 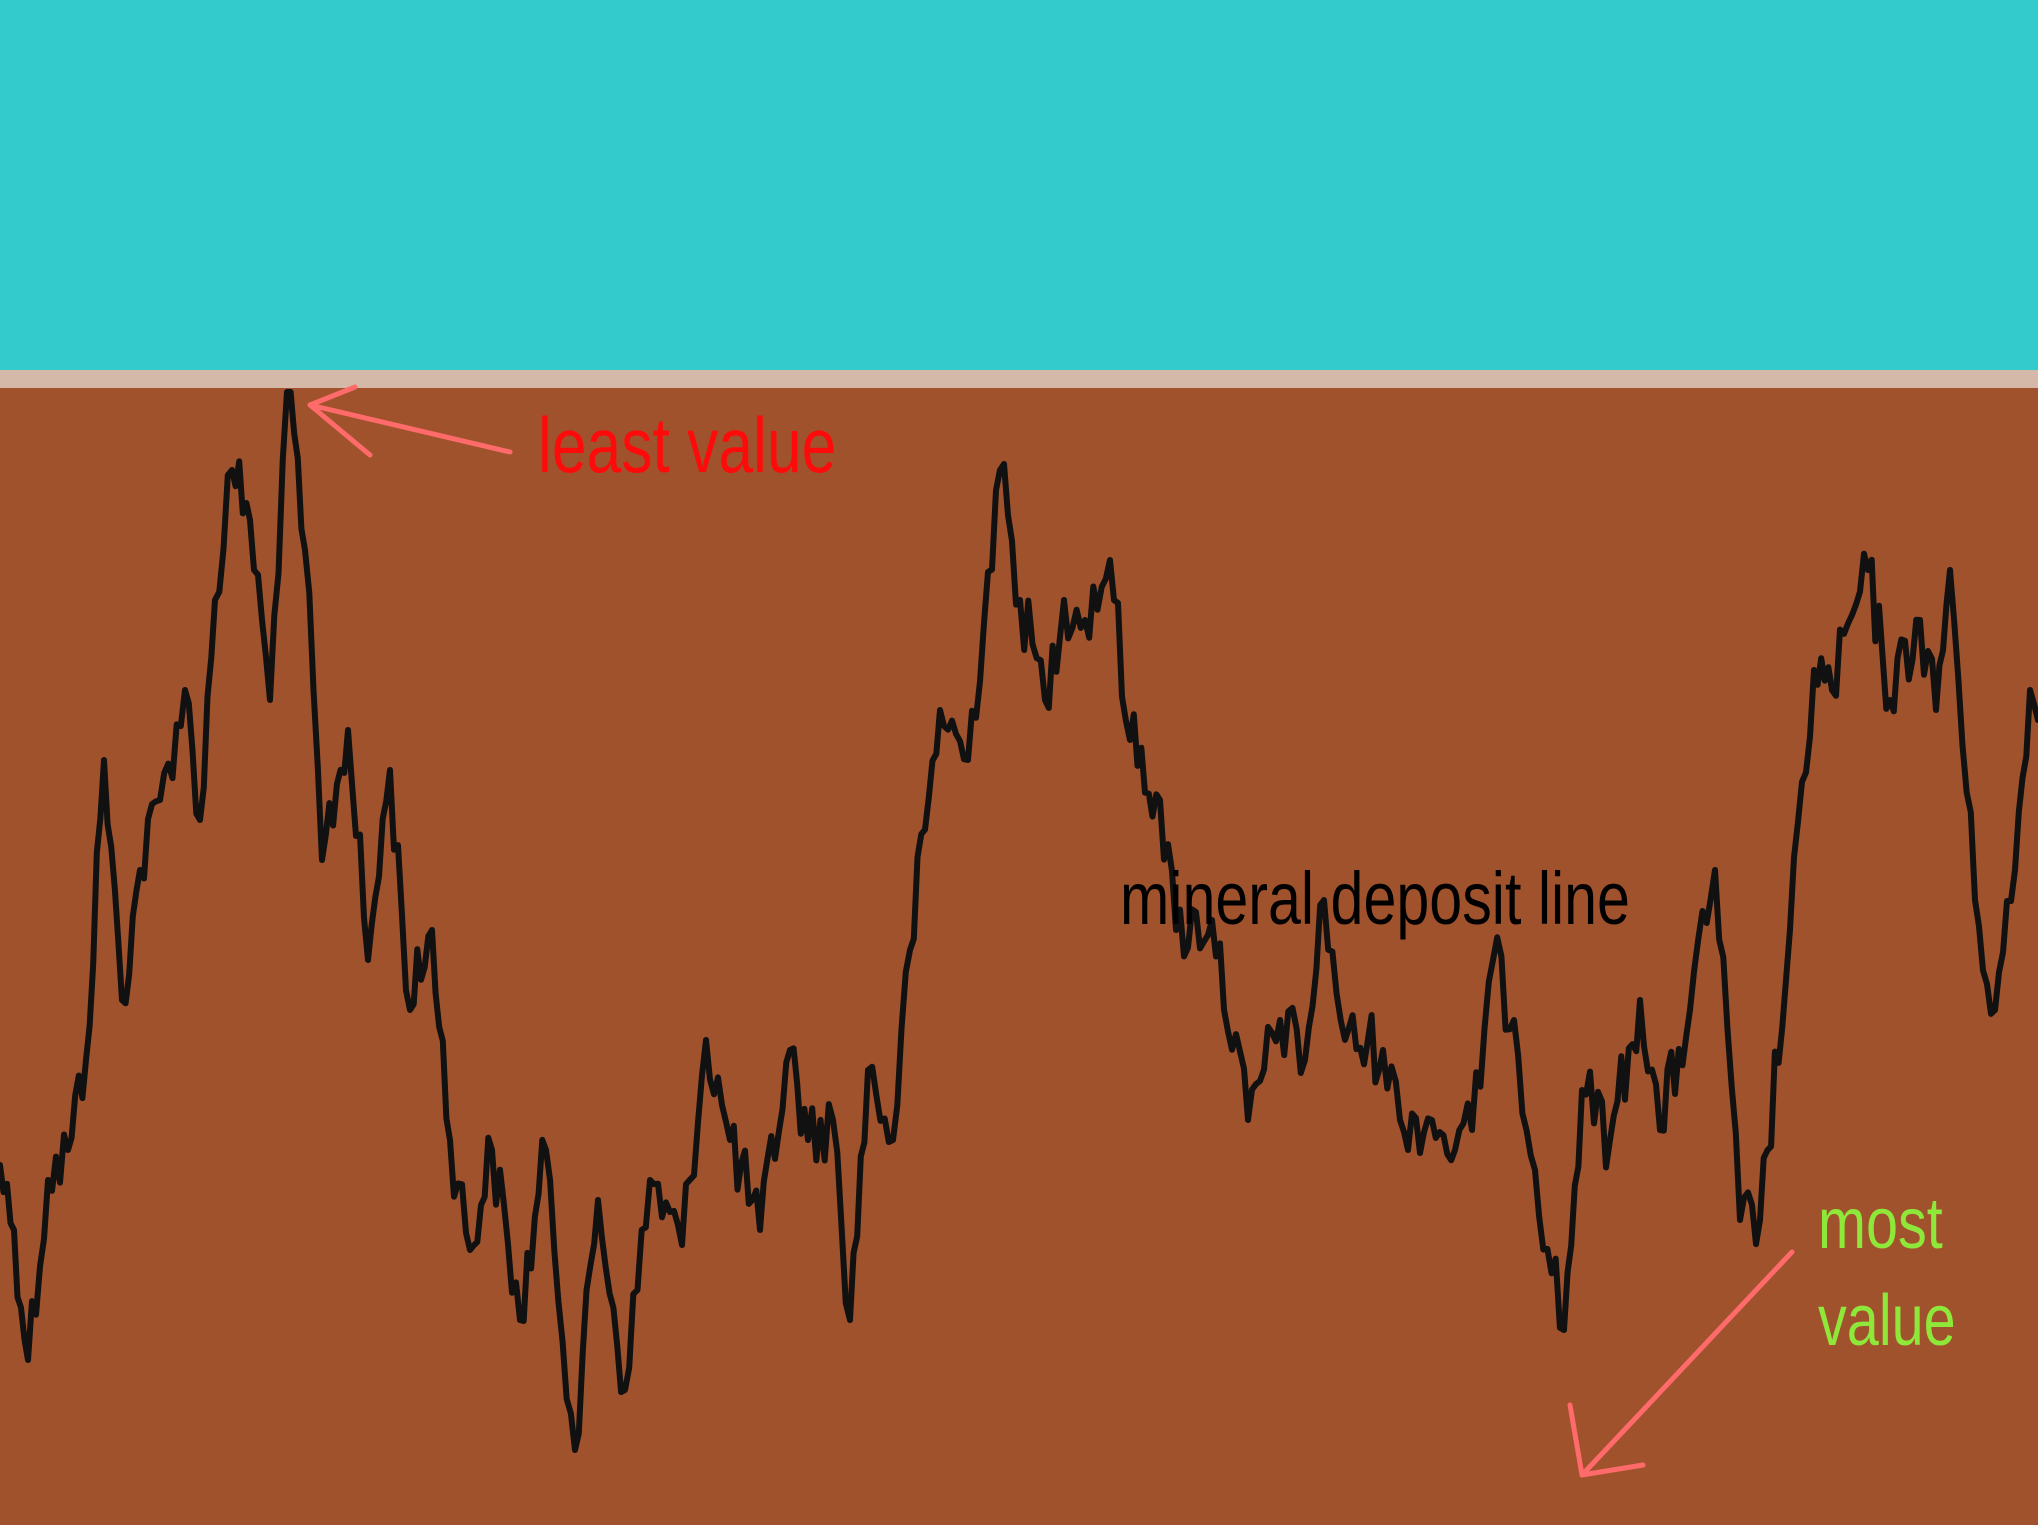 What do you see at coordinates (1375, 899) in the screenshot?
I see `mineral-deposit-line-label: mineral deposit line` at bounding box center [1375, 899].